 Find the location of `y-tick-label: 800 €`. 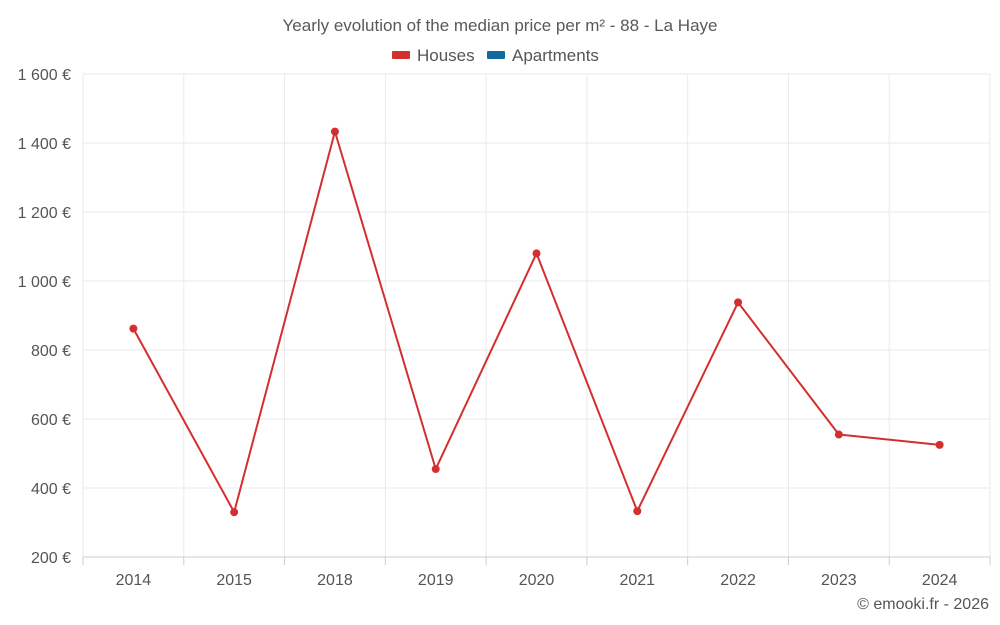

y-tick-label: 800 € is located at coordinates (51, 351).